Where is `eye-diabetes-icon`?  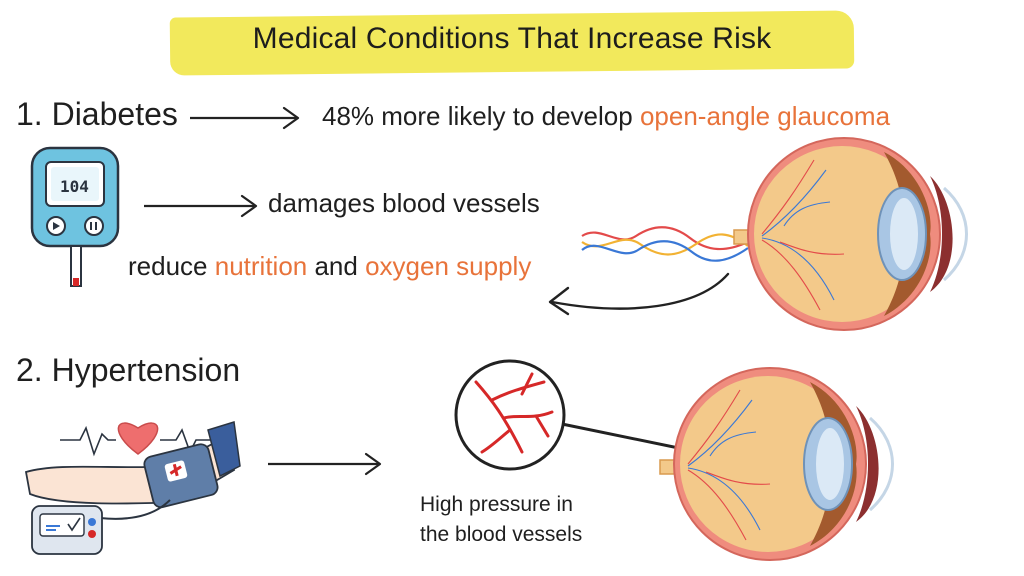
eye-diabetes-icon is located at coordinates (850, 234).